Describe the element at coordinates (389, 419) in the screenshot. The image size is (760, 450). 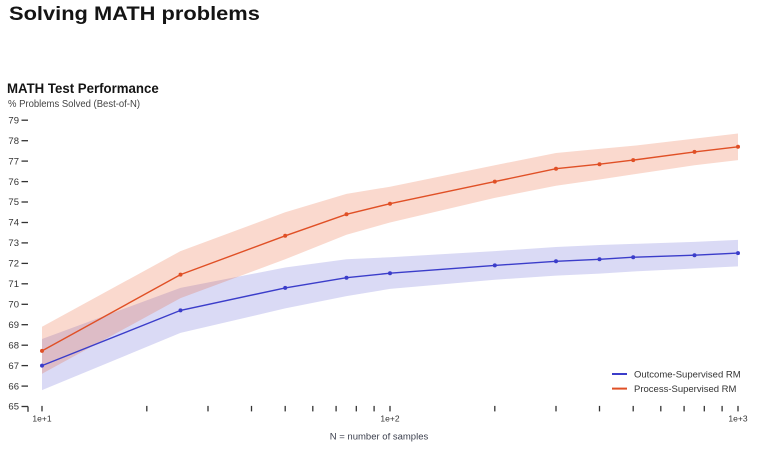
I see `svg-text: 1e+2` at that location.